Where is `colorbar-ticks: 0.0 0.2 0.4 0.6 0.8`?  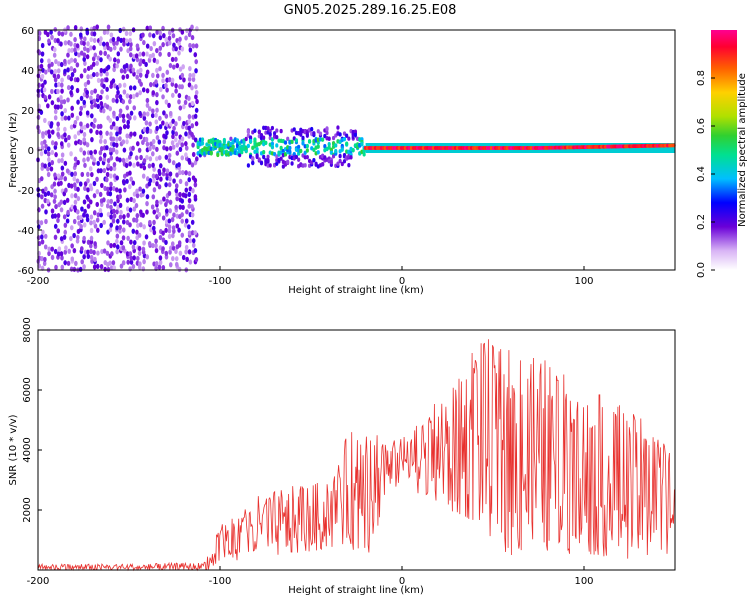 colorbar-ticks: 0.0 0.2 0.4 0.6 0.8 is located at coordinates (705, 174).